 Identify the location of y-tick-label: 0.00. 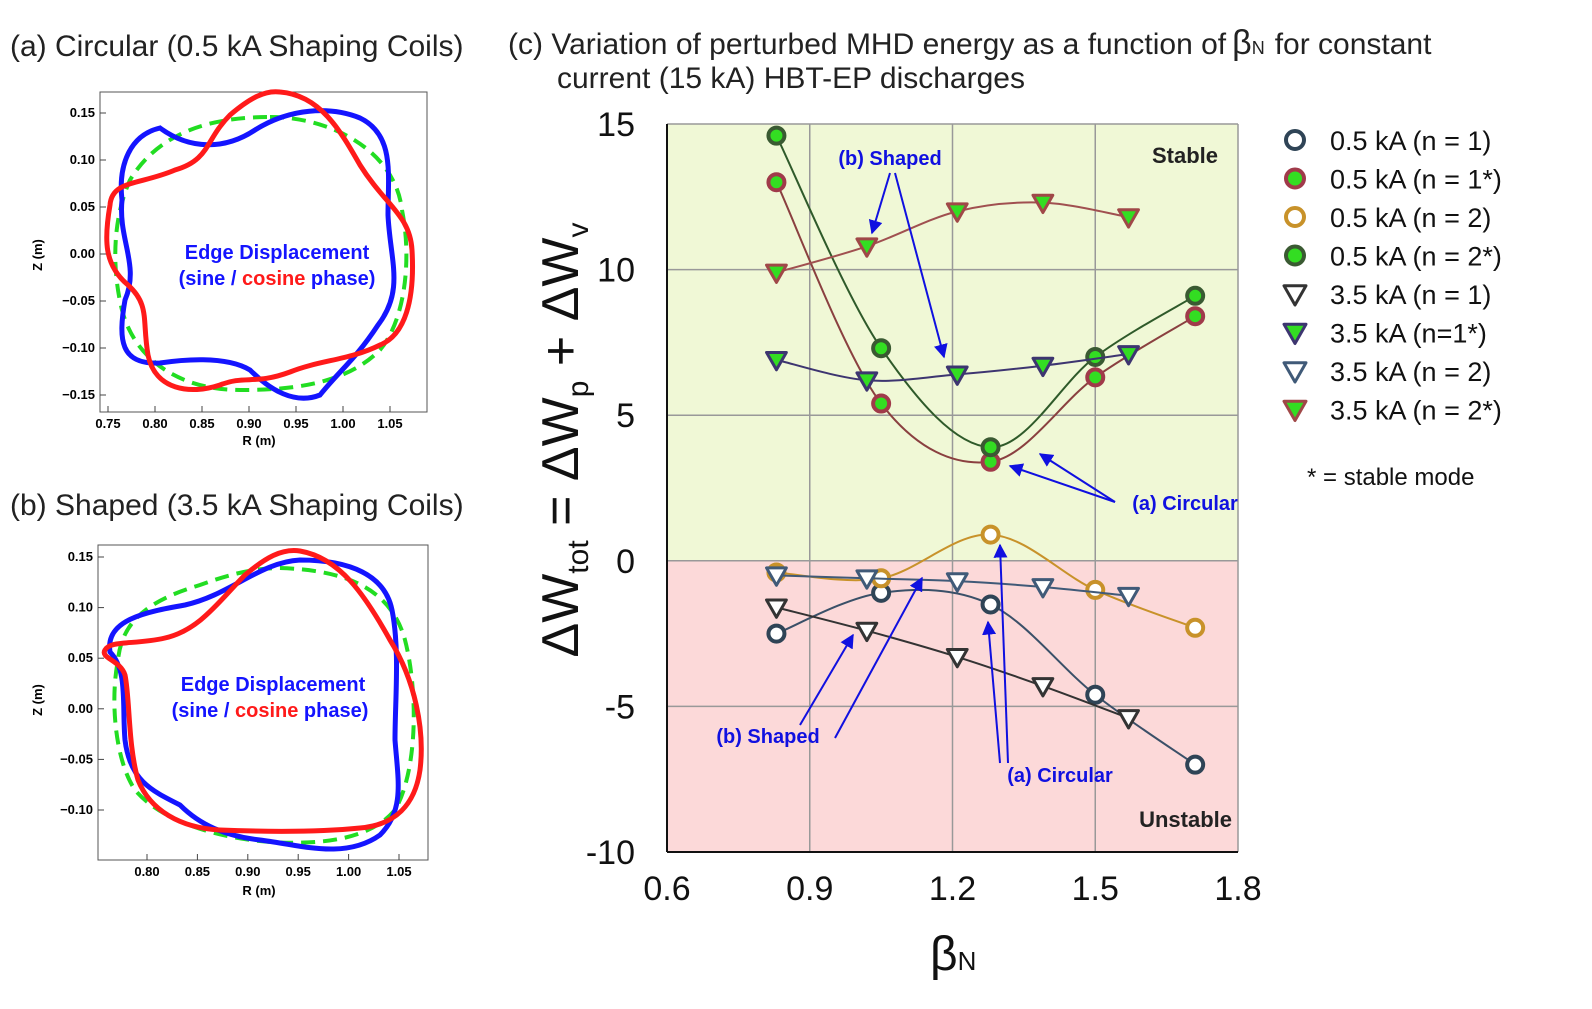
(80, 708).